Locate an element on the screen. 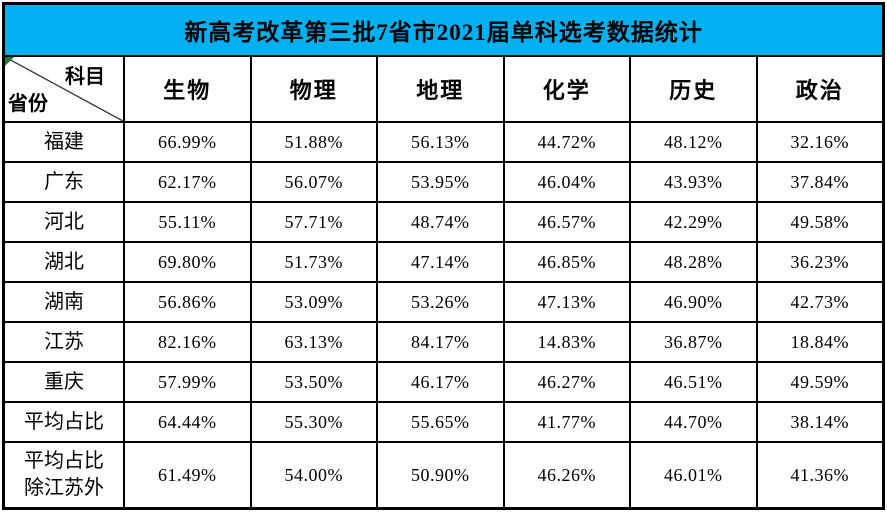 The width and height of the screenshot is (887, 512). data-cell: 48.28% is located at coordinates (693, 262).